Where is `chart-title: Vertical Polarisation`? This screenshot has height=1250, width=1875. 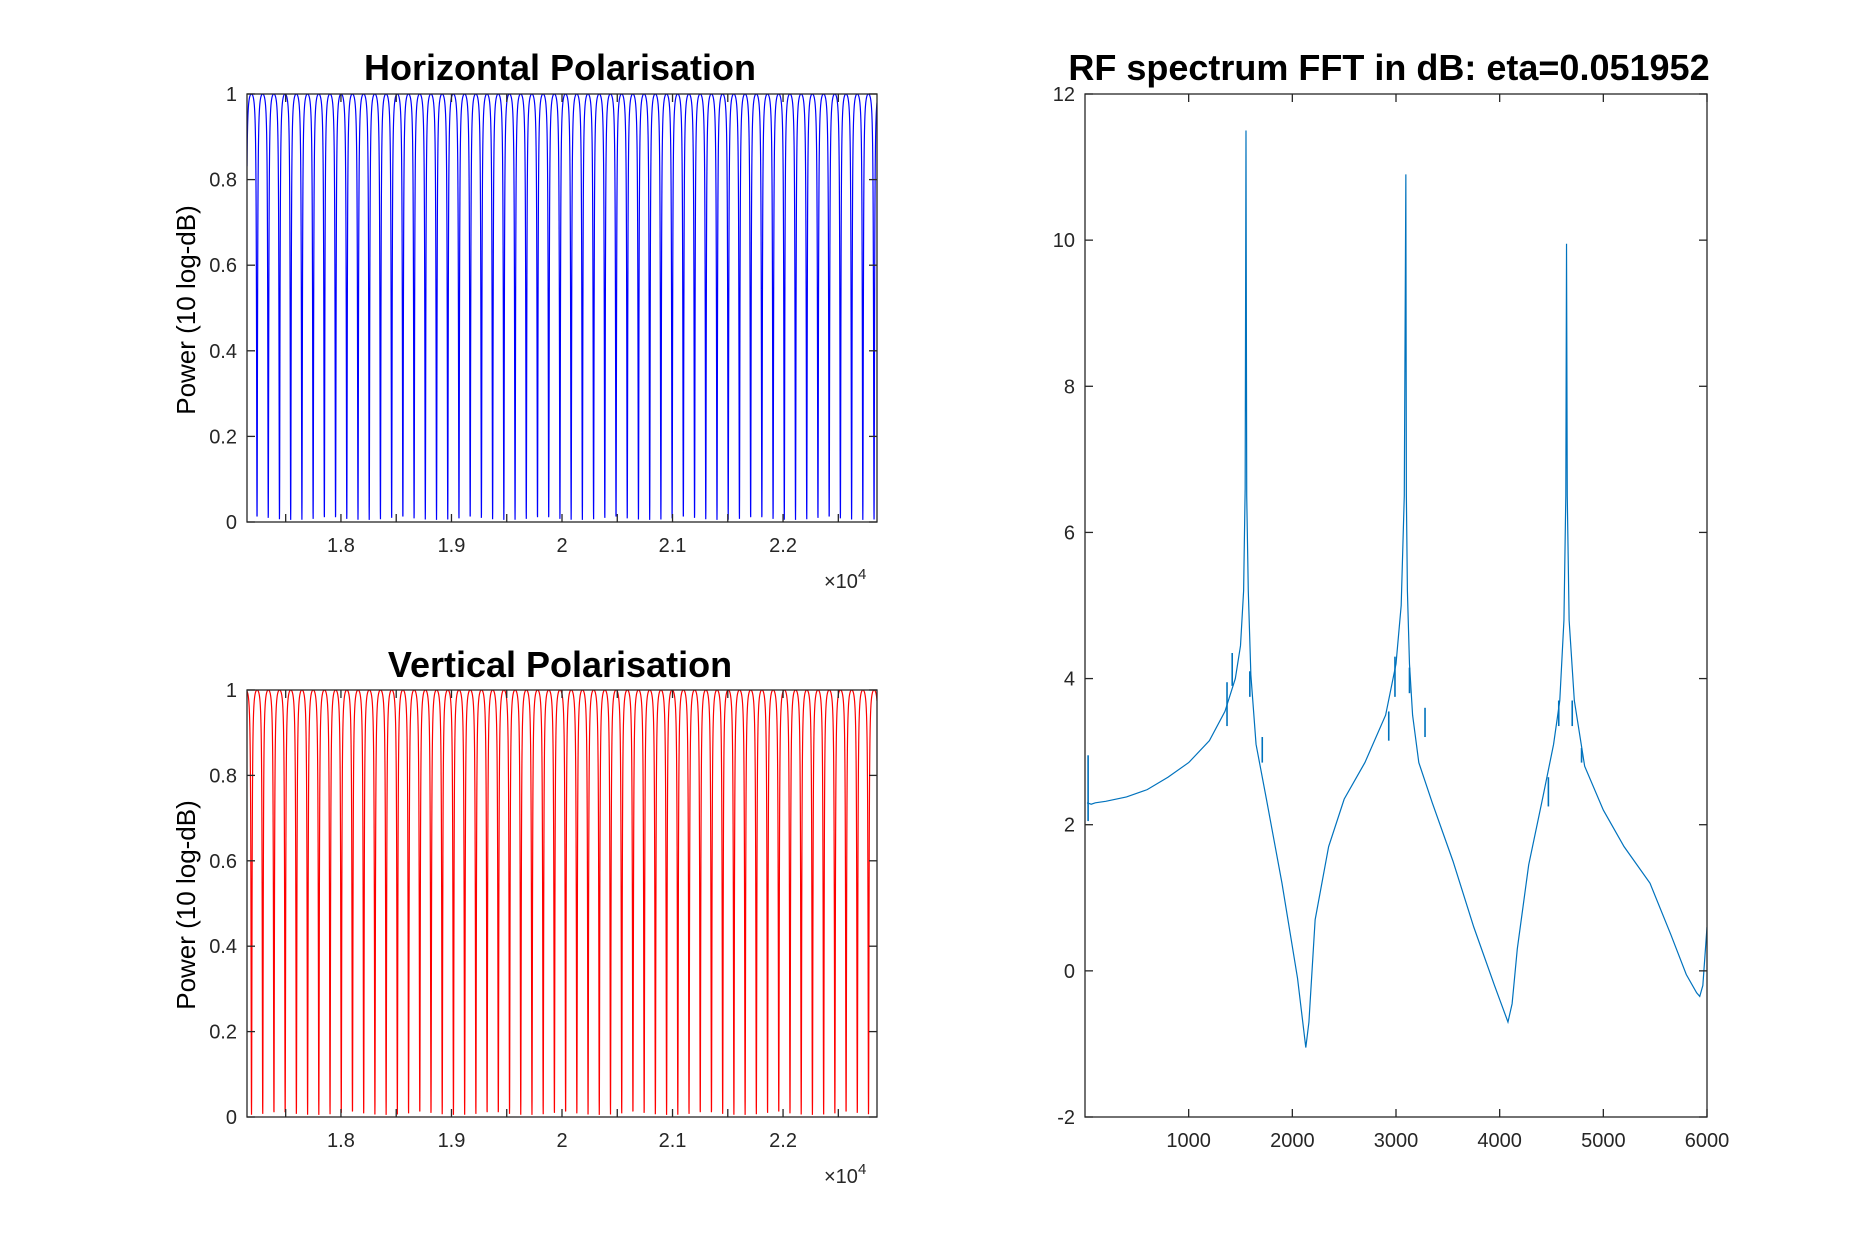
chart-title: Vertical Polarisation is located at coordinates (560, 664).